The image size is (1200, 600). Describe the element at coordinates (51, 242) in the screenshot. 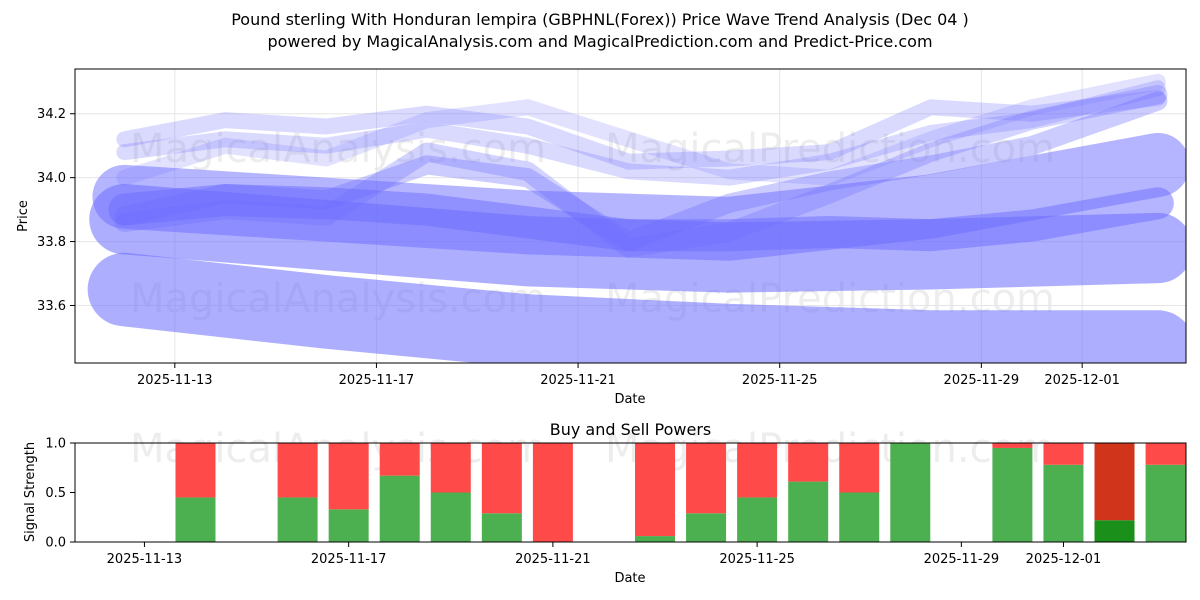

I see `y-tick-label: 33.8` at that location.